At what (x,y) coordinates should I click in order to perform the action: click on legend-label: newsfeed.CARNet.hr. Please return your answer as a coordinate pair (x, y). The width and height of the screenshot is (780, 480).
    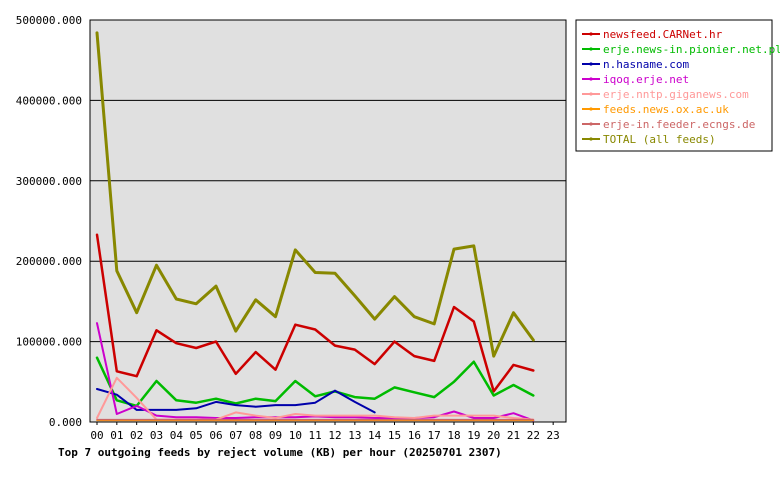
    Looking at the image, I should click on (663, 34).